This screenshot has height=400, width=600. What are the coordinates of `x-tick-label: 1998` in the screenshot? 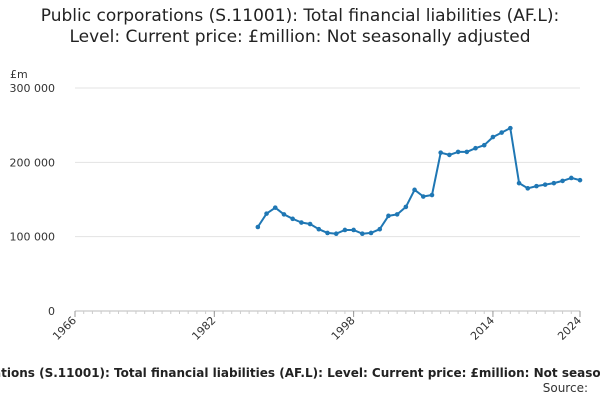 It's located at (343, 328).